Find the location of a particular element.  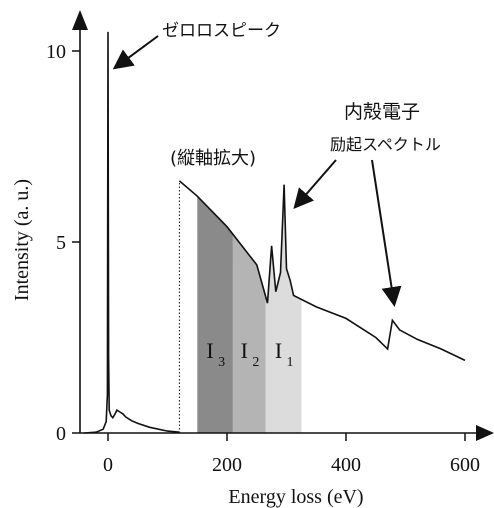

window-label-subscript-1: 3 is located at coordinates (221, 362).